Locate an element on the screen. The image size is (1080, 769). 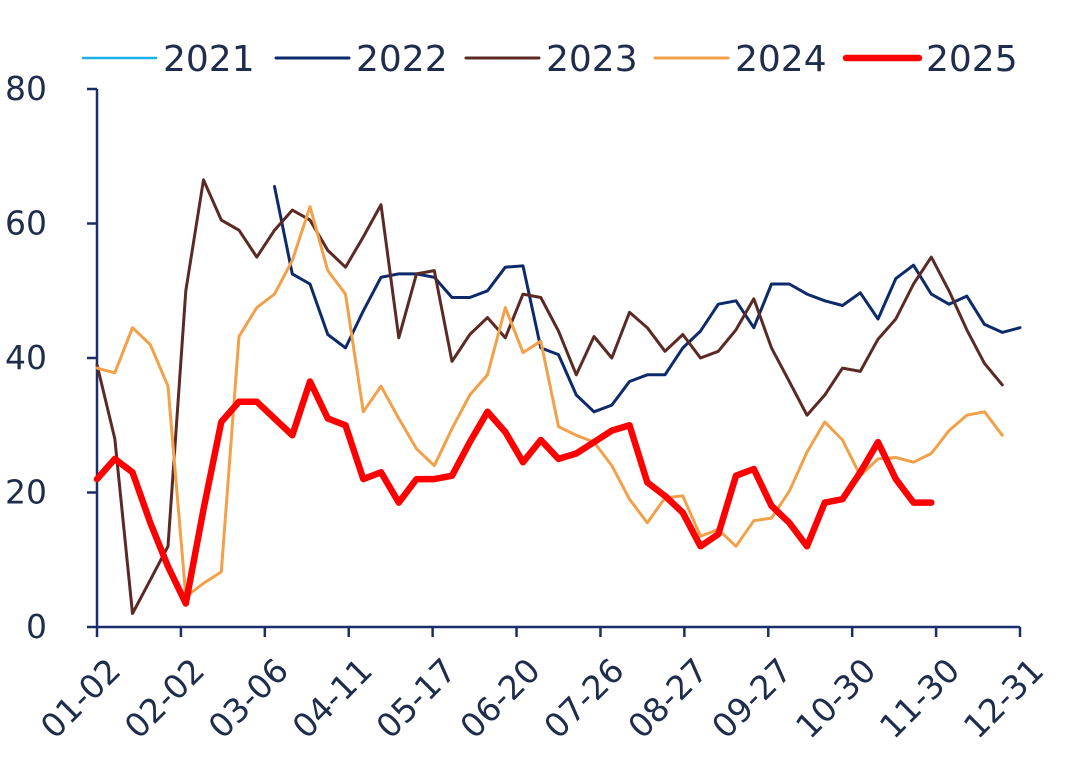
x-tick-label: 07-26 is located at coordinates (583, 698).